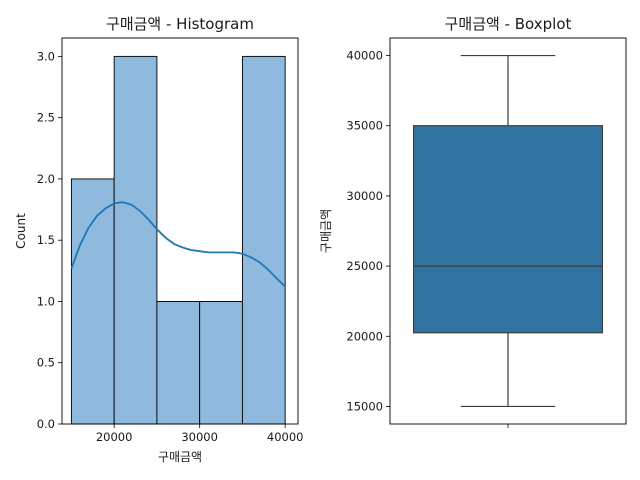 The width and height of the screenshot is (640, 480). Describe the element at coordinates (364, 266) in the screenshot. I see `y-tick-label: 25000` at that location.